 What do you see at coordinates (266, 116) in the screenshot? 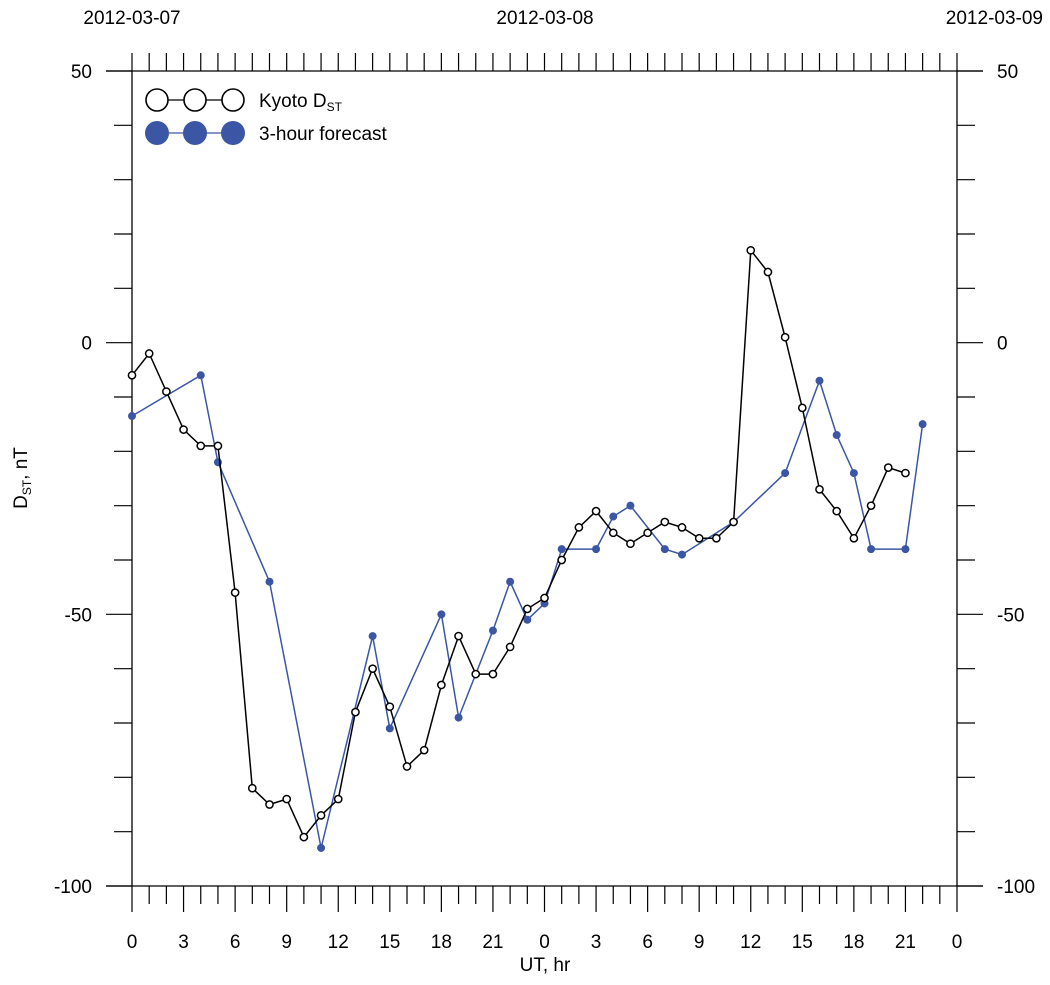
I see `legend: Kyoto DST 3-hour forecast` at bounding box center [266, 116].